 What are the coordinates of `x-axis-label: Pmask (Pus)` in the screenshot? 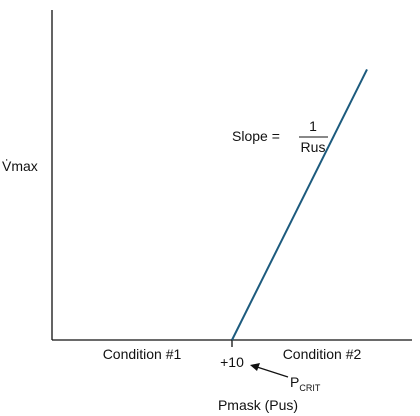 It's located at (258, 405).